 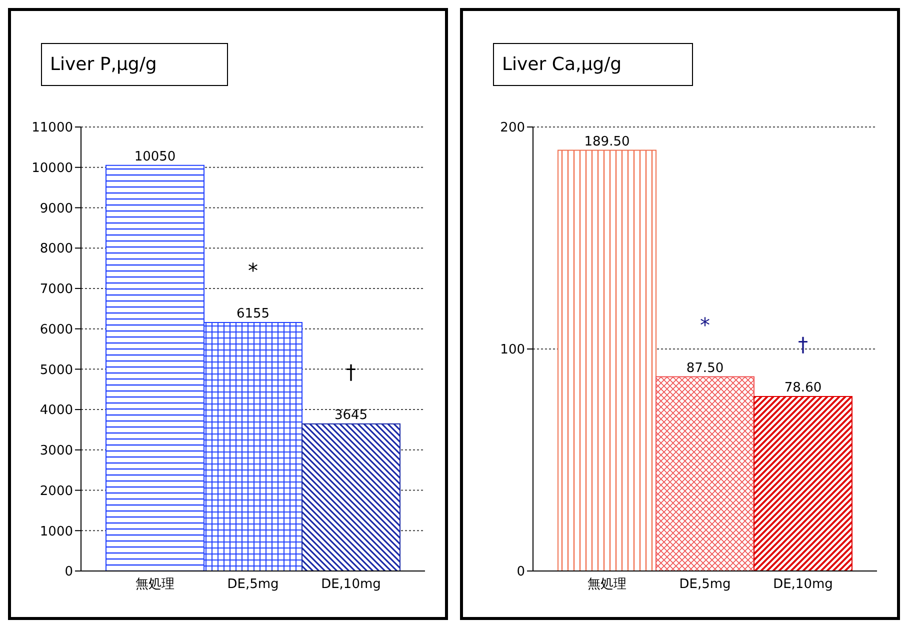 I want to click on y-tick-label: 11000, so click(x=52, y=128).